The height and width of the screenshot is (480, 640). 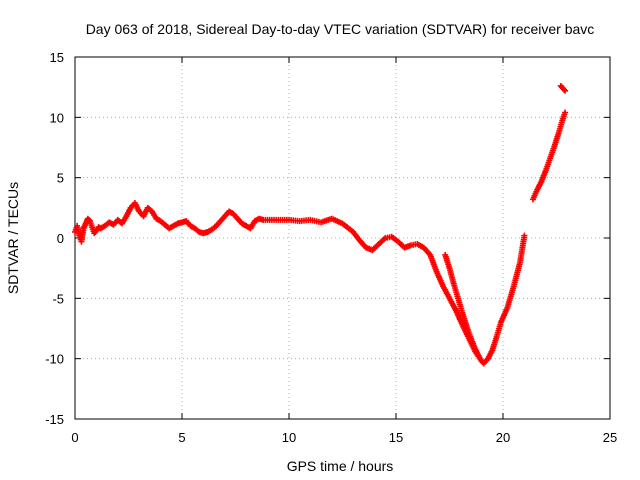 What do you see at coordinates (57, 117) in the screenshot?
I see `y-tick-label: 10` at bounding box center [57, 117].